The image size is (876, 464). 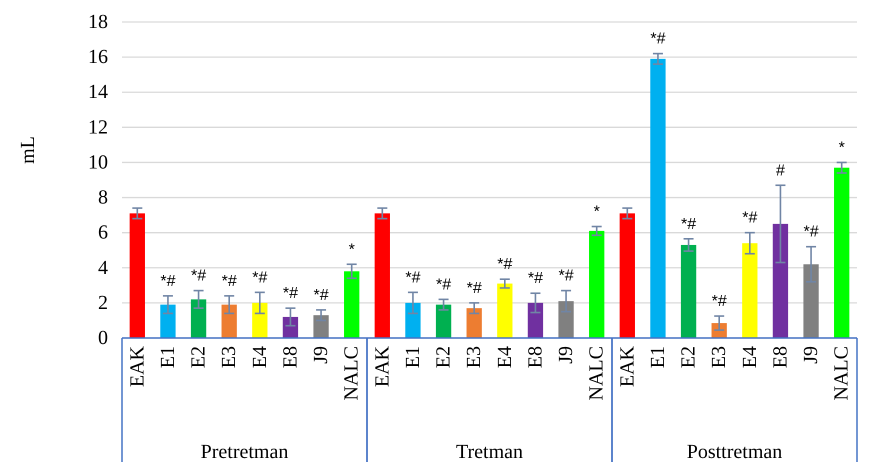 What do you see at coordinates (103, 233) in the screenshot?
I see `y-tick-label: 6` at bounding box center [103, 233].